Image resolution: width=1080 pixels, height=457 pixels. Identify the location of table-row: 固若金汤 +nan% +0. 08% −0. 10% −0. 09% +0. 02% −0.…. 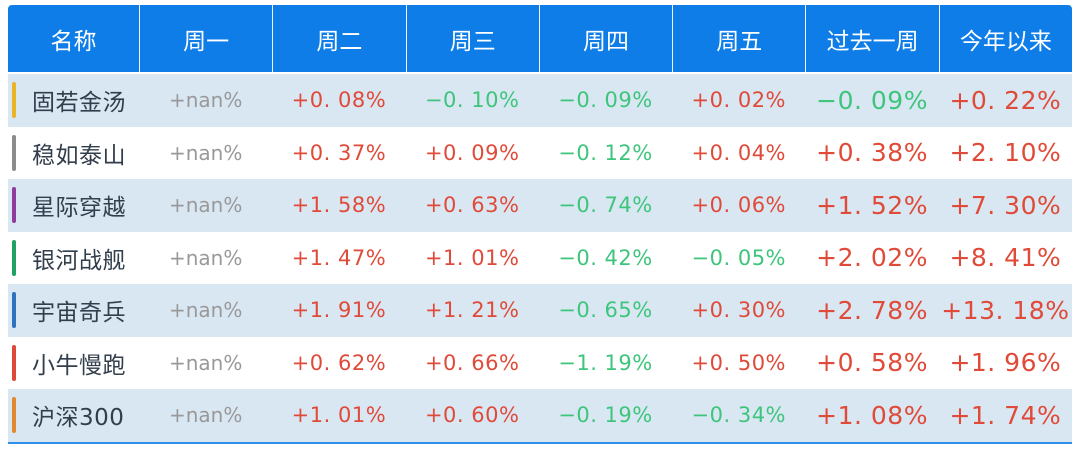
(540, 100).